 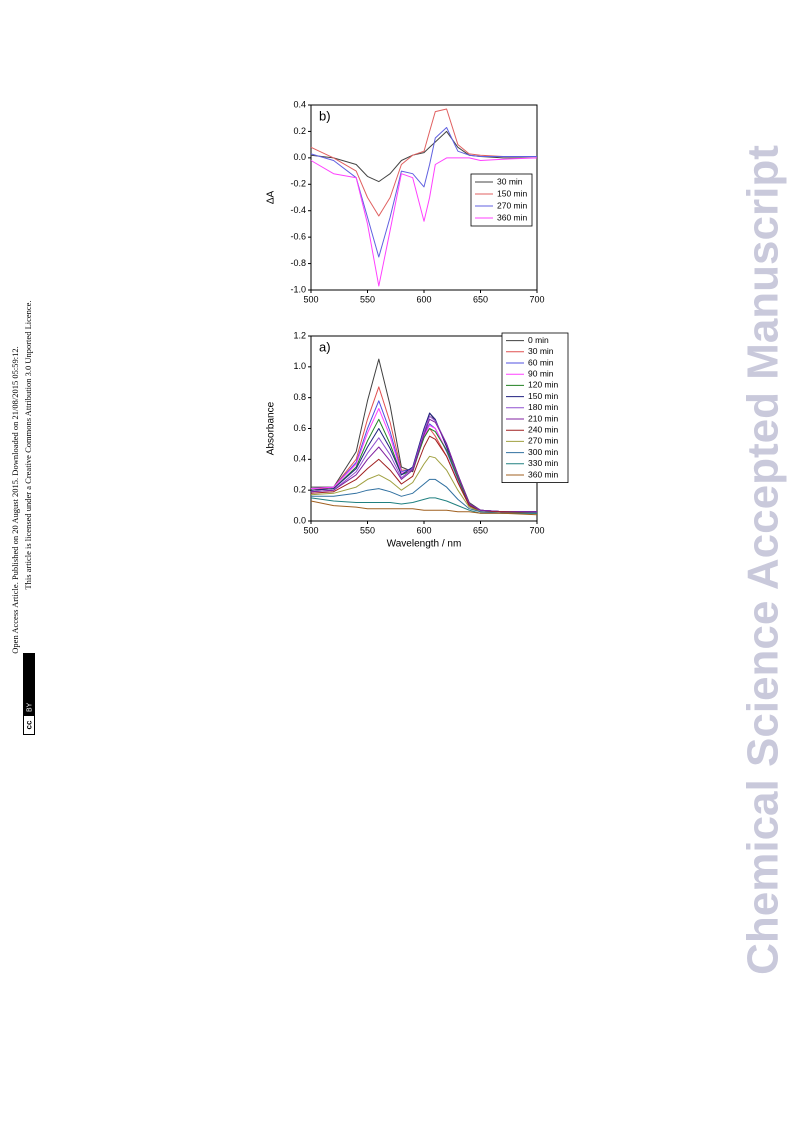 What do you see at coordinates (541, 362) in the screenshot?
I see `legend-label: 60 min` at bounding box center [541, 362].